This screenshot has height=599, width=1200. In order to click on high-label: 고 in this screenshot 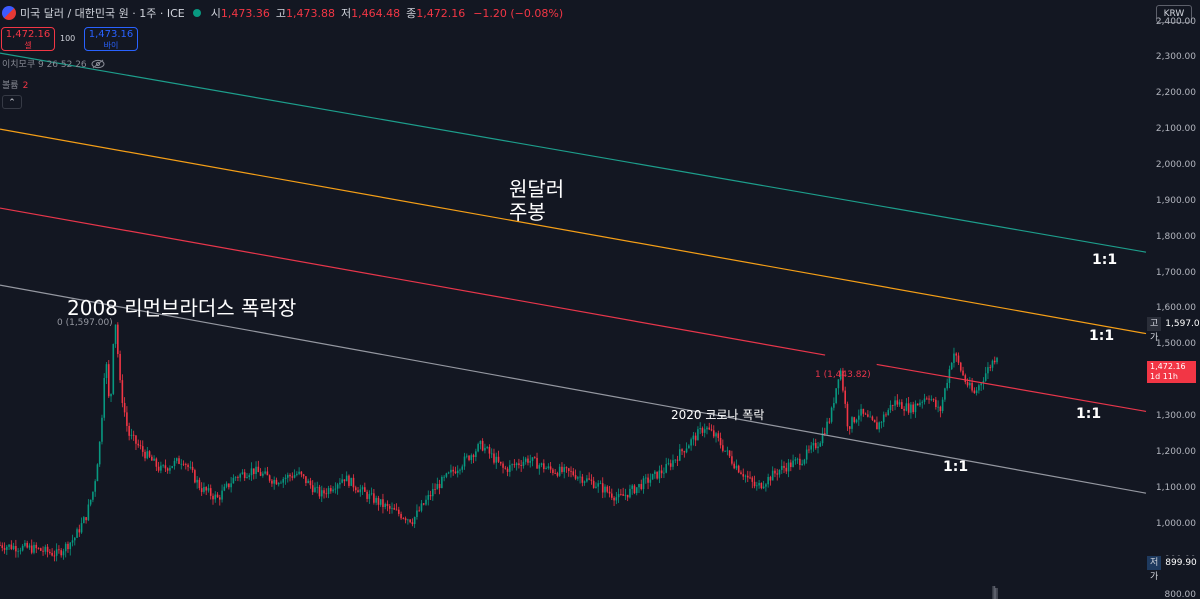, I will do `click(280, 13)`.